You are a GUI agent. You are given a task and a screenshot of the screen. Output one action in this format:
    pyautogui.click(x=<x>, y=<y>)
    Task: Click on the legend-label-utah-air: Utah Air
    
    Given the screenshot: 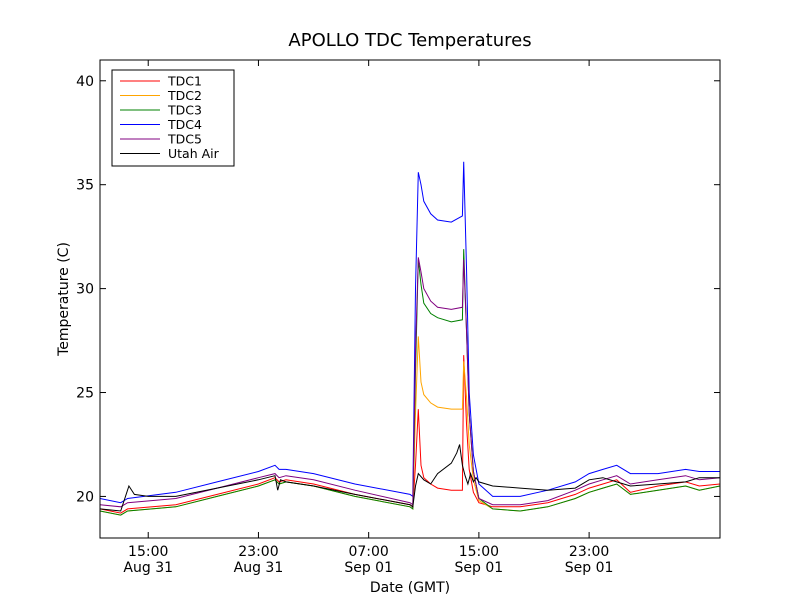 What is the action you would take?
    pyautogui.click(x=194, y=153)
    